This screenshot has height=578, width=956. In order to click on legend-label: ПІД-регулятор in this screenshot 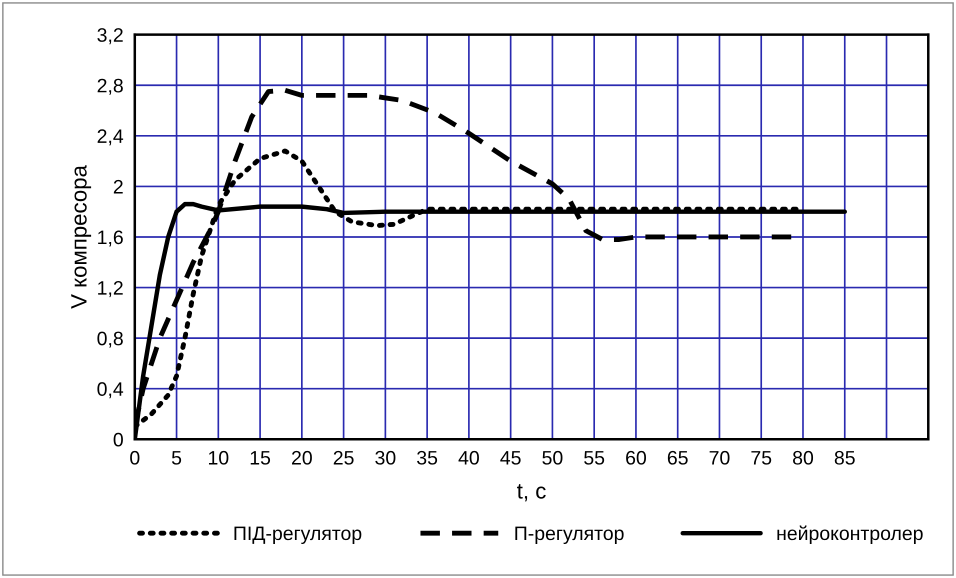, I will do `click(298, 535)`.